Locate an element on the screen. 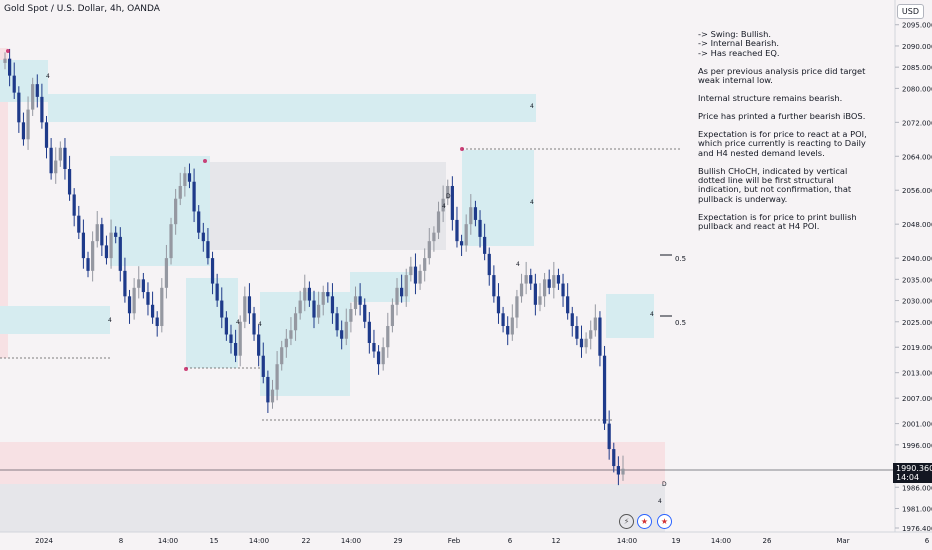 Image resolution: width=932 pixels, height=550 pixels. y-tick-label: 2080.000 is located at coordinates (917, 89).